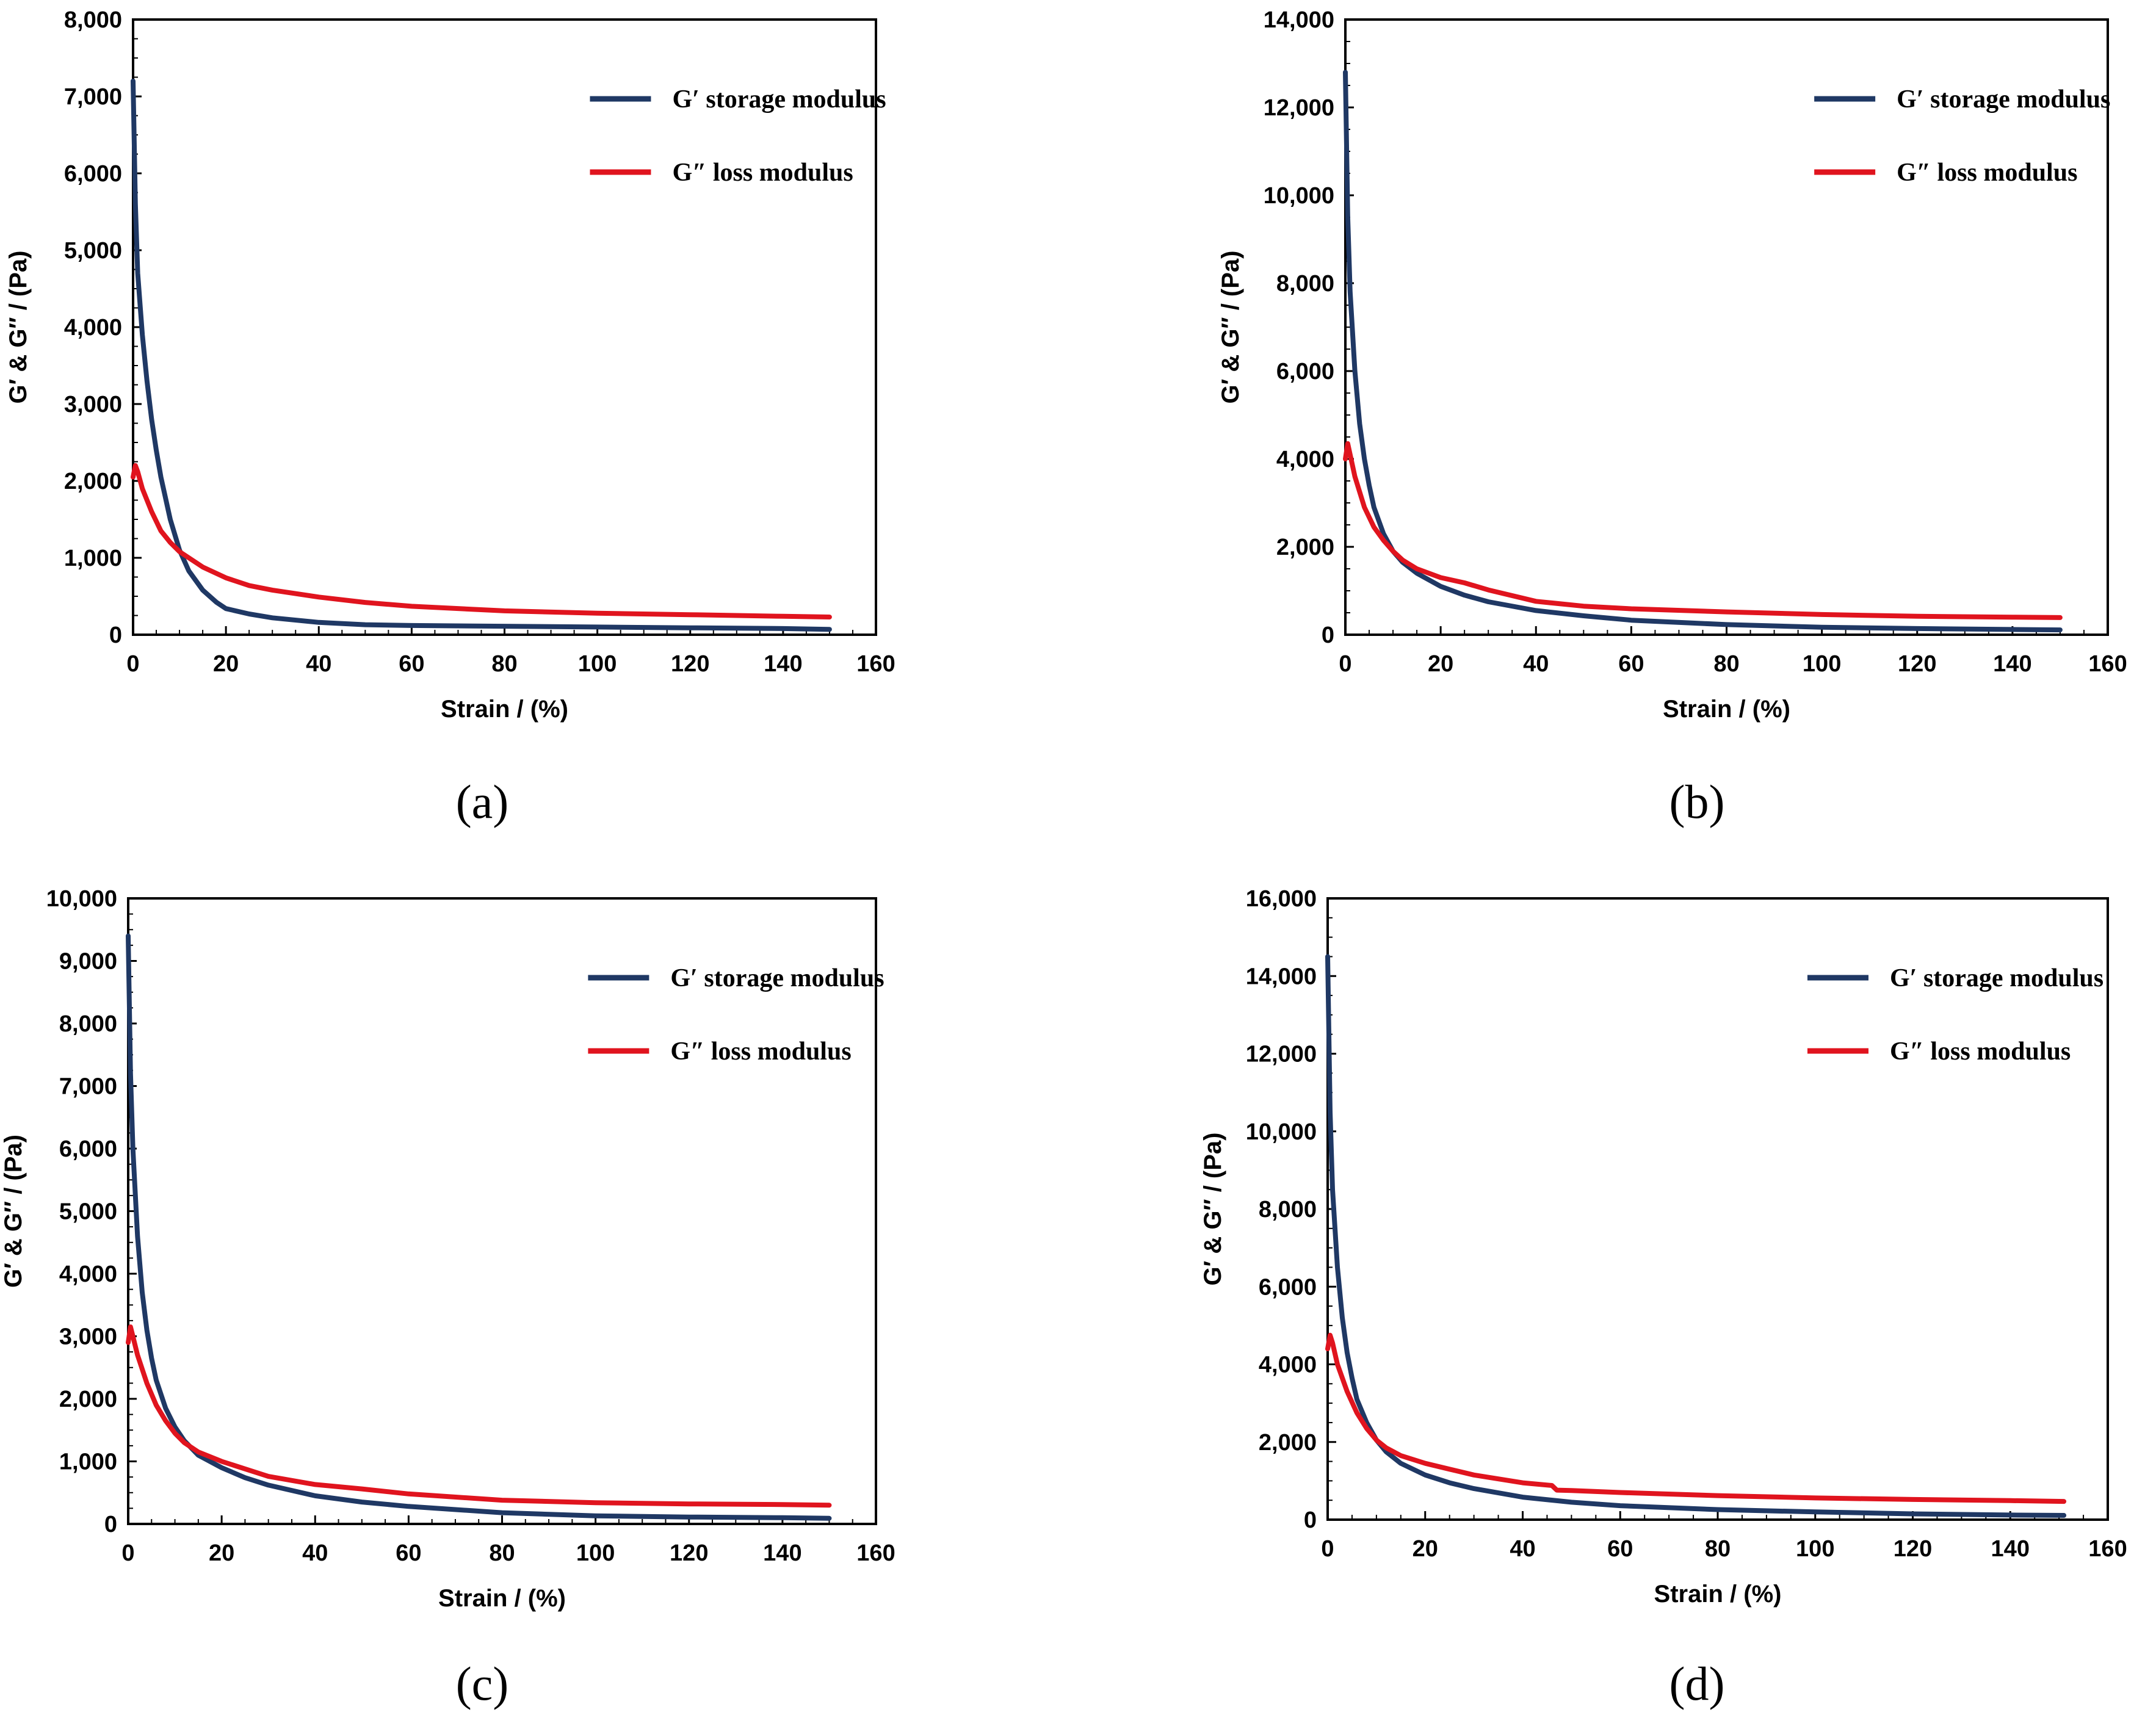  I want to click on panel-label: (c), so click(483, 1683).